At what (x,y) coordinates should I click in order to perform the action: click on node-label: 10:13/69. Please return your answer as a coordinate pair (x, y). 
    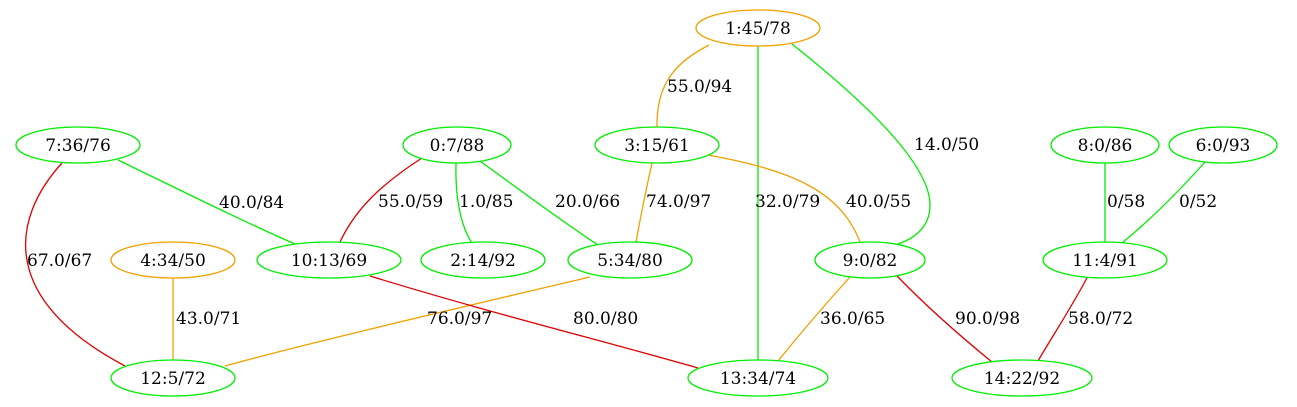
    Looking at the image, I should click on (329, 261).